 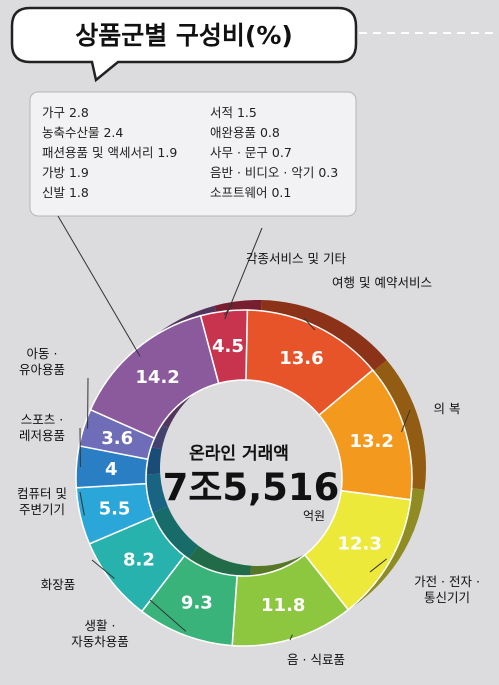 What do you see at coordinates (42, 361) in the screenshot?
I see `slice-label: 아동 · 유아용품` at bounding box center [42, 361].